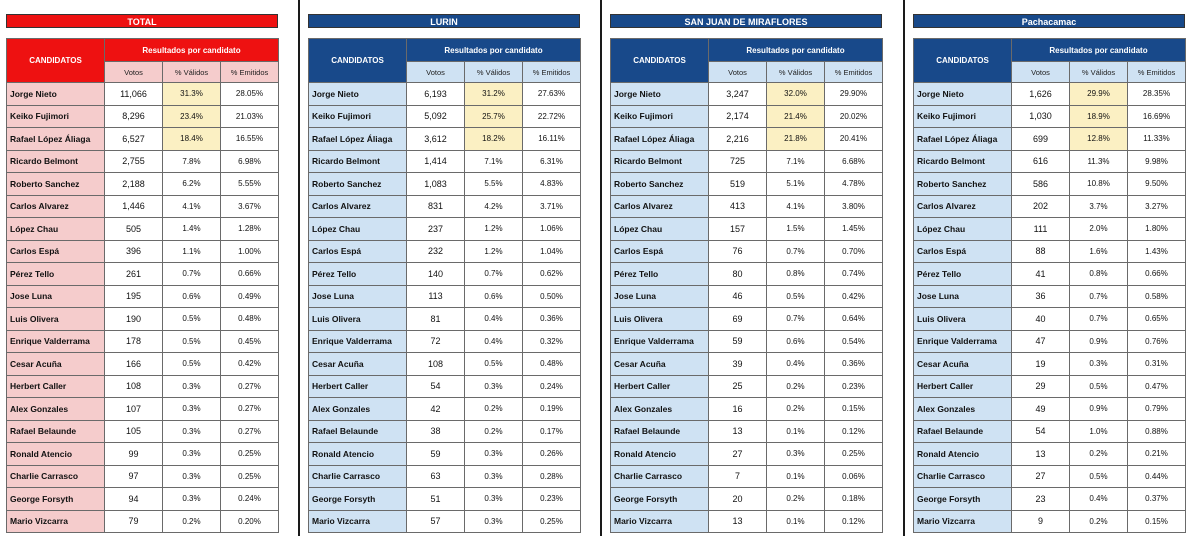  Describe the element at coordinates (493, 50) in the screenshot. I see `resultados-header: Resultados por candidato` at that location.